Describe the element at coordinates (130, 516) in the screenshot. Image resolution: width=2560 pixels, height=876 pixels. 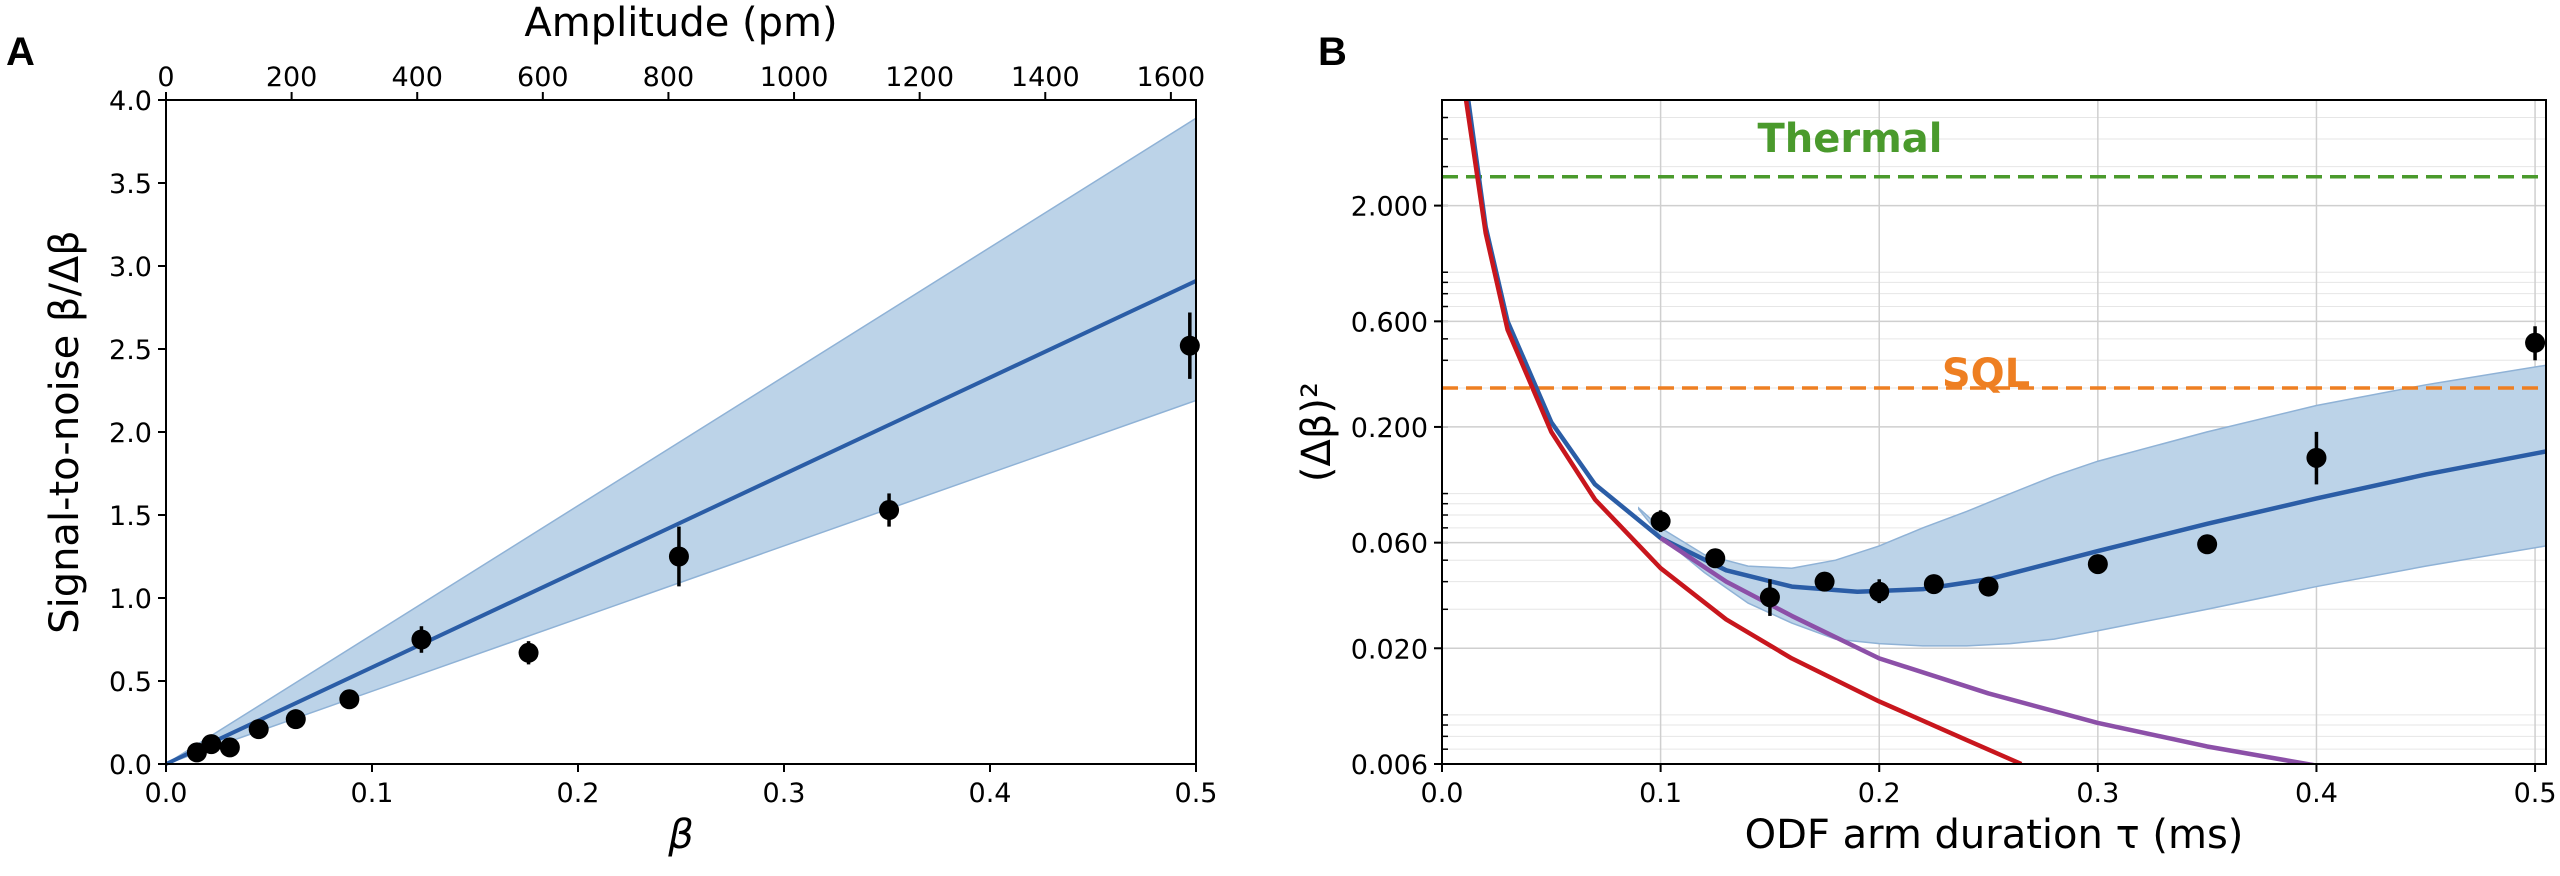
I see `y-tick-label: 1.5` at that location.